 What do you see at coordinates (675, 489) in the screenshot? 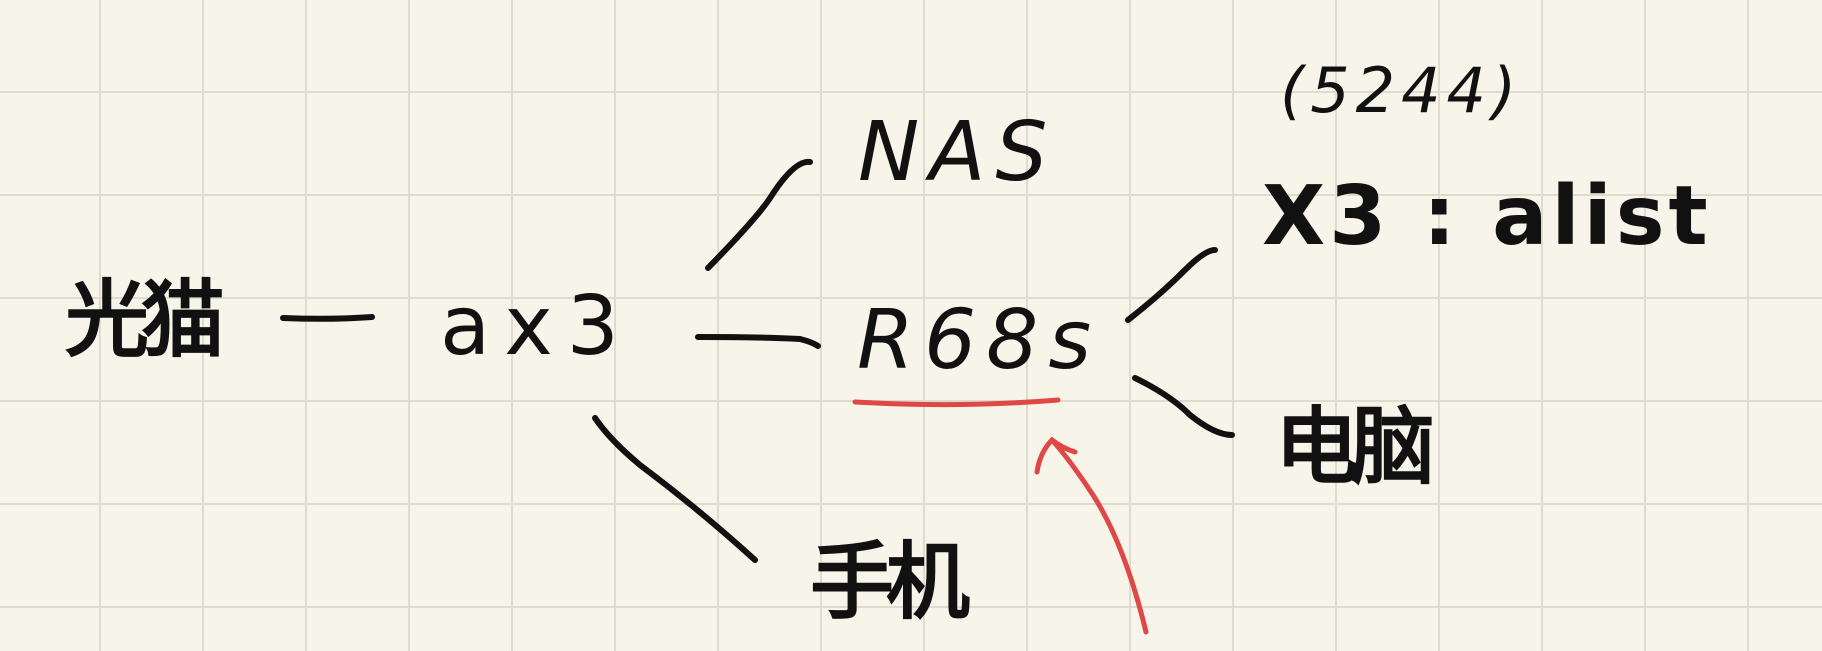
I see `edge-router-phone` at bounding box center [675, 489].